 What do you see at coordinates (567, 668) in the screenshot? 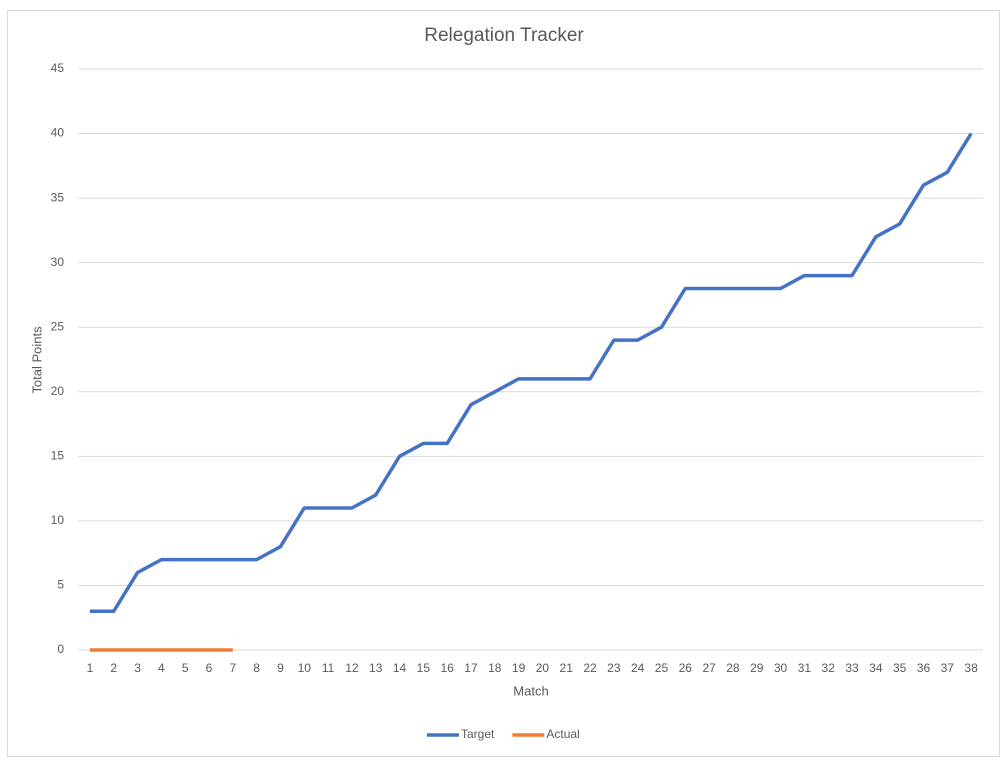
I see `x-tick-label: 21` at bounding box center [567, 668].